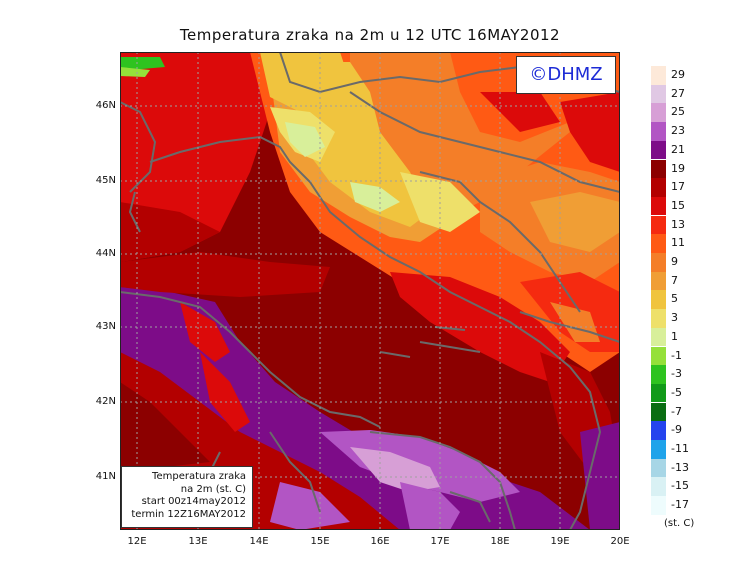  What do you see at coordinates (105, 105) in the screenshot?
I see `lat-label: 46N` at bounding box center [105, 105].